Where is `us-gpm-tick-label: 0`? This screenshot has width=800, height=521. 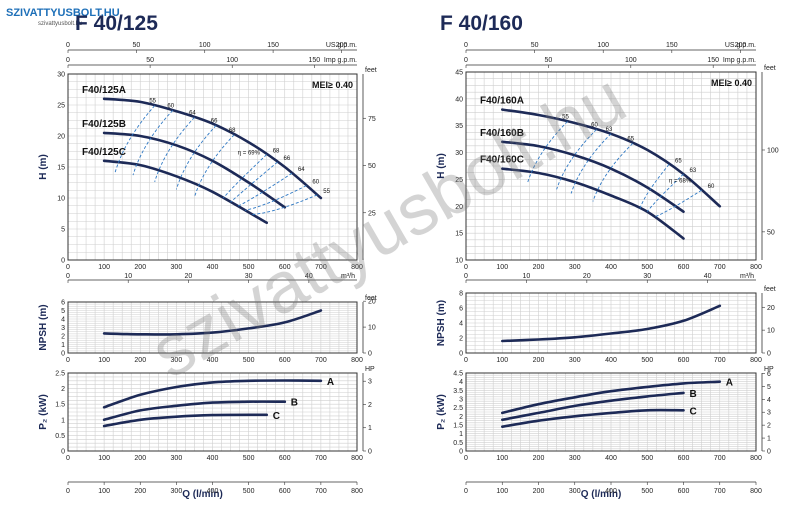 us-gpm-tick-label: 0 is located at coordinates (466, 45).